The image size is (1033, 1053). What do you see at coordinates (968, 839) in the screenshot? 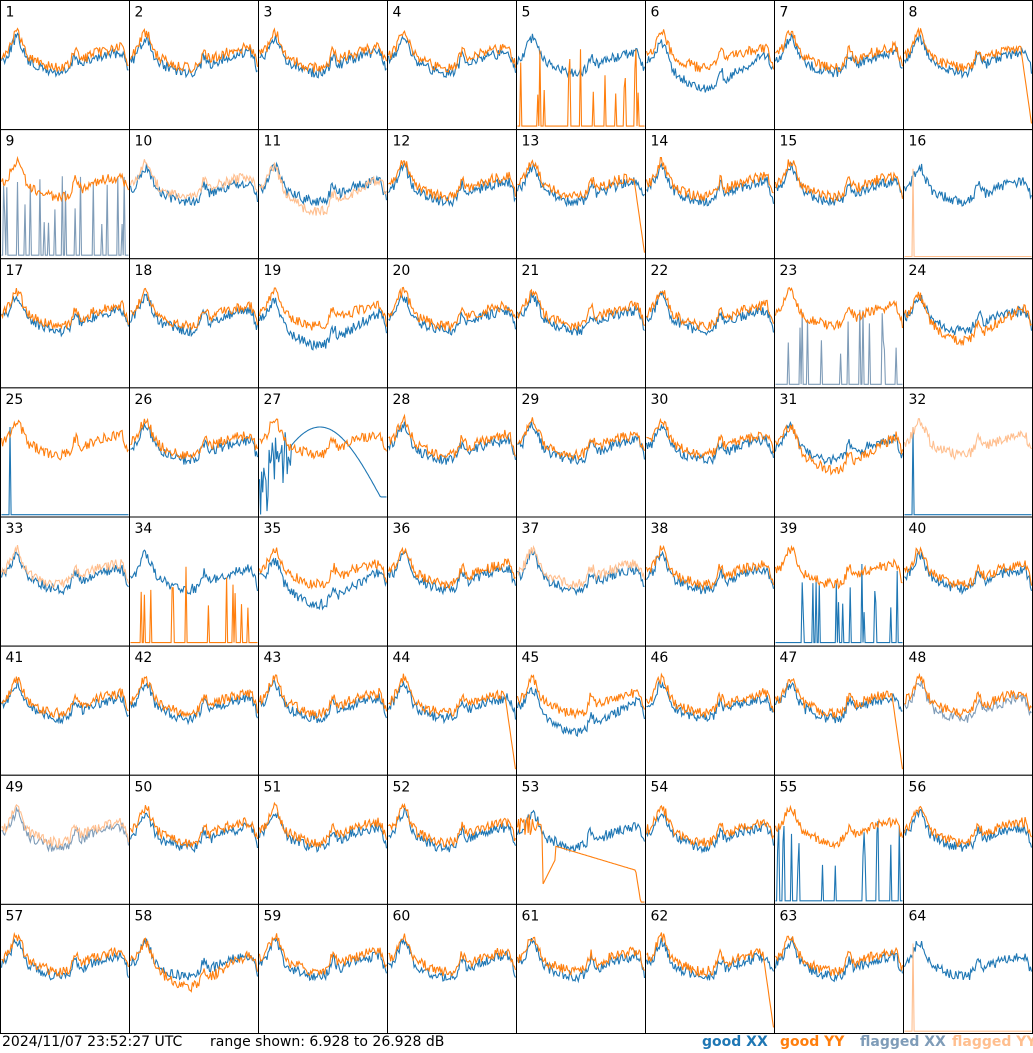
I see `panel-56: 56` at bounding box center [968, 839].